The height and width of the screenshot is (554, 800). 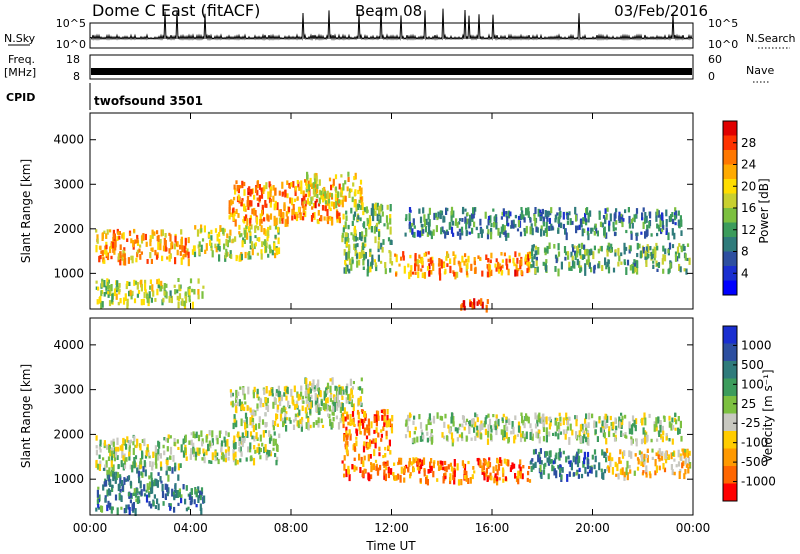 I want to click on colorbar-swatch, so click(x=730, y=143).